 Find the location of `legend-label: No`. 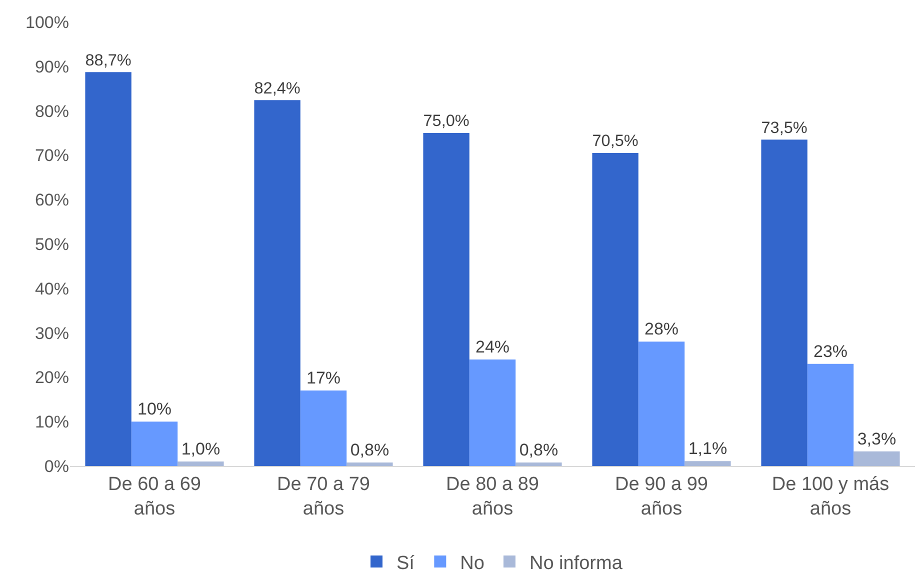

legend-label: No is located at coordinates (472, 563).